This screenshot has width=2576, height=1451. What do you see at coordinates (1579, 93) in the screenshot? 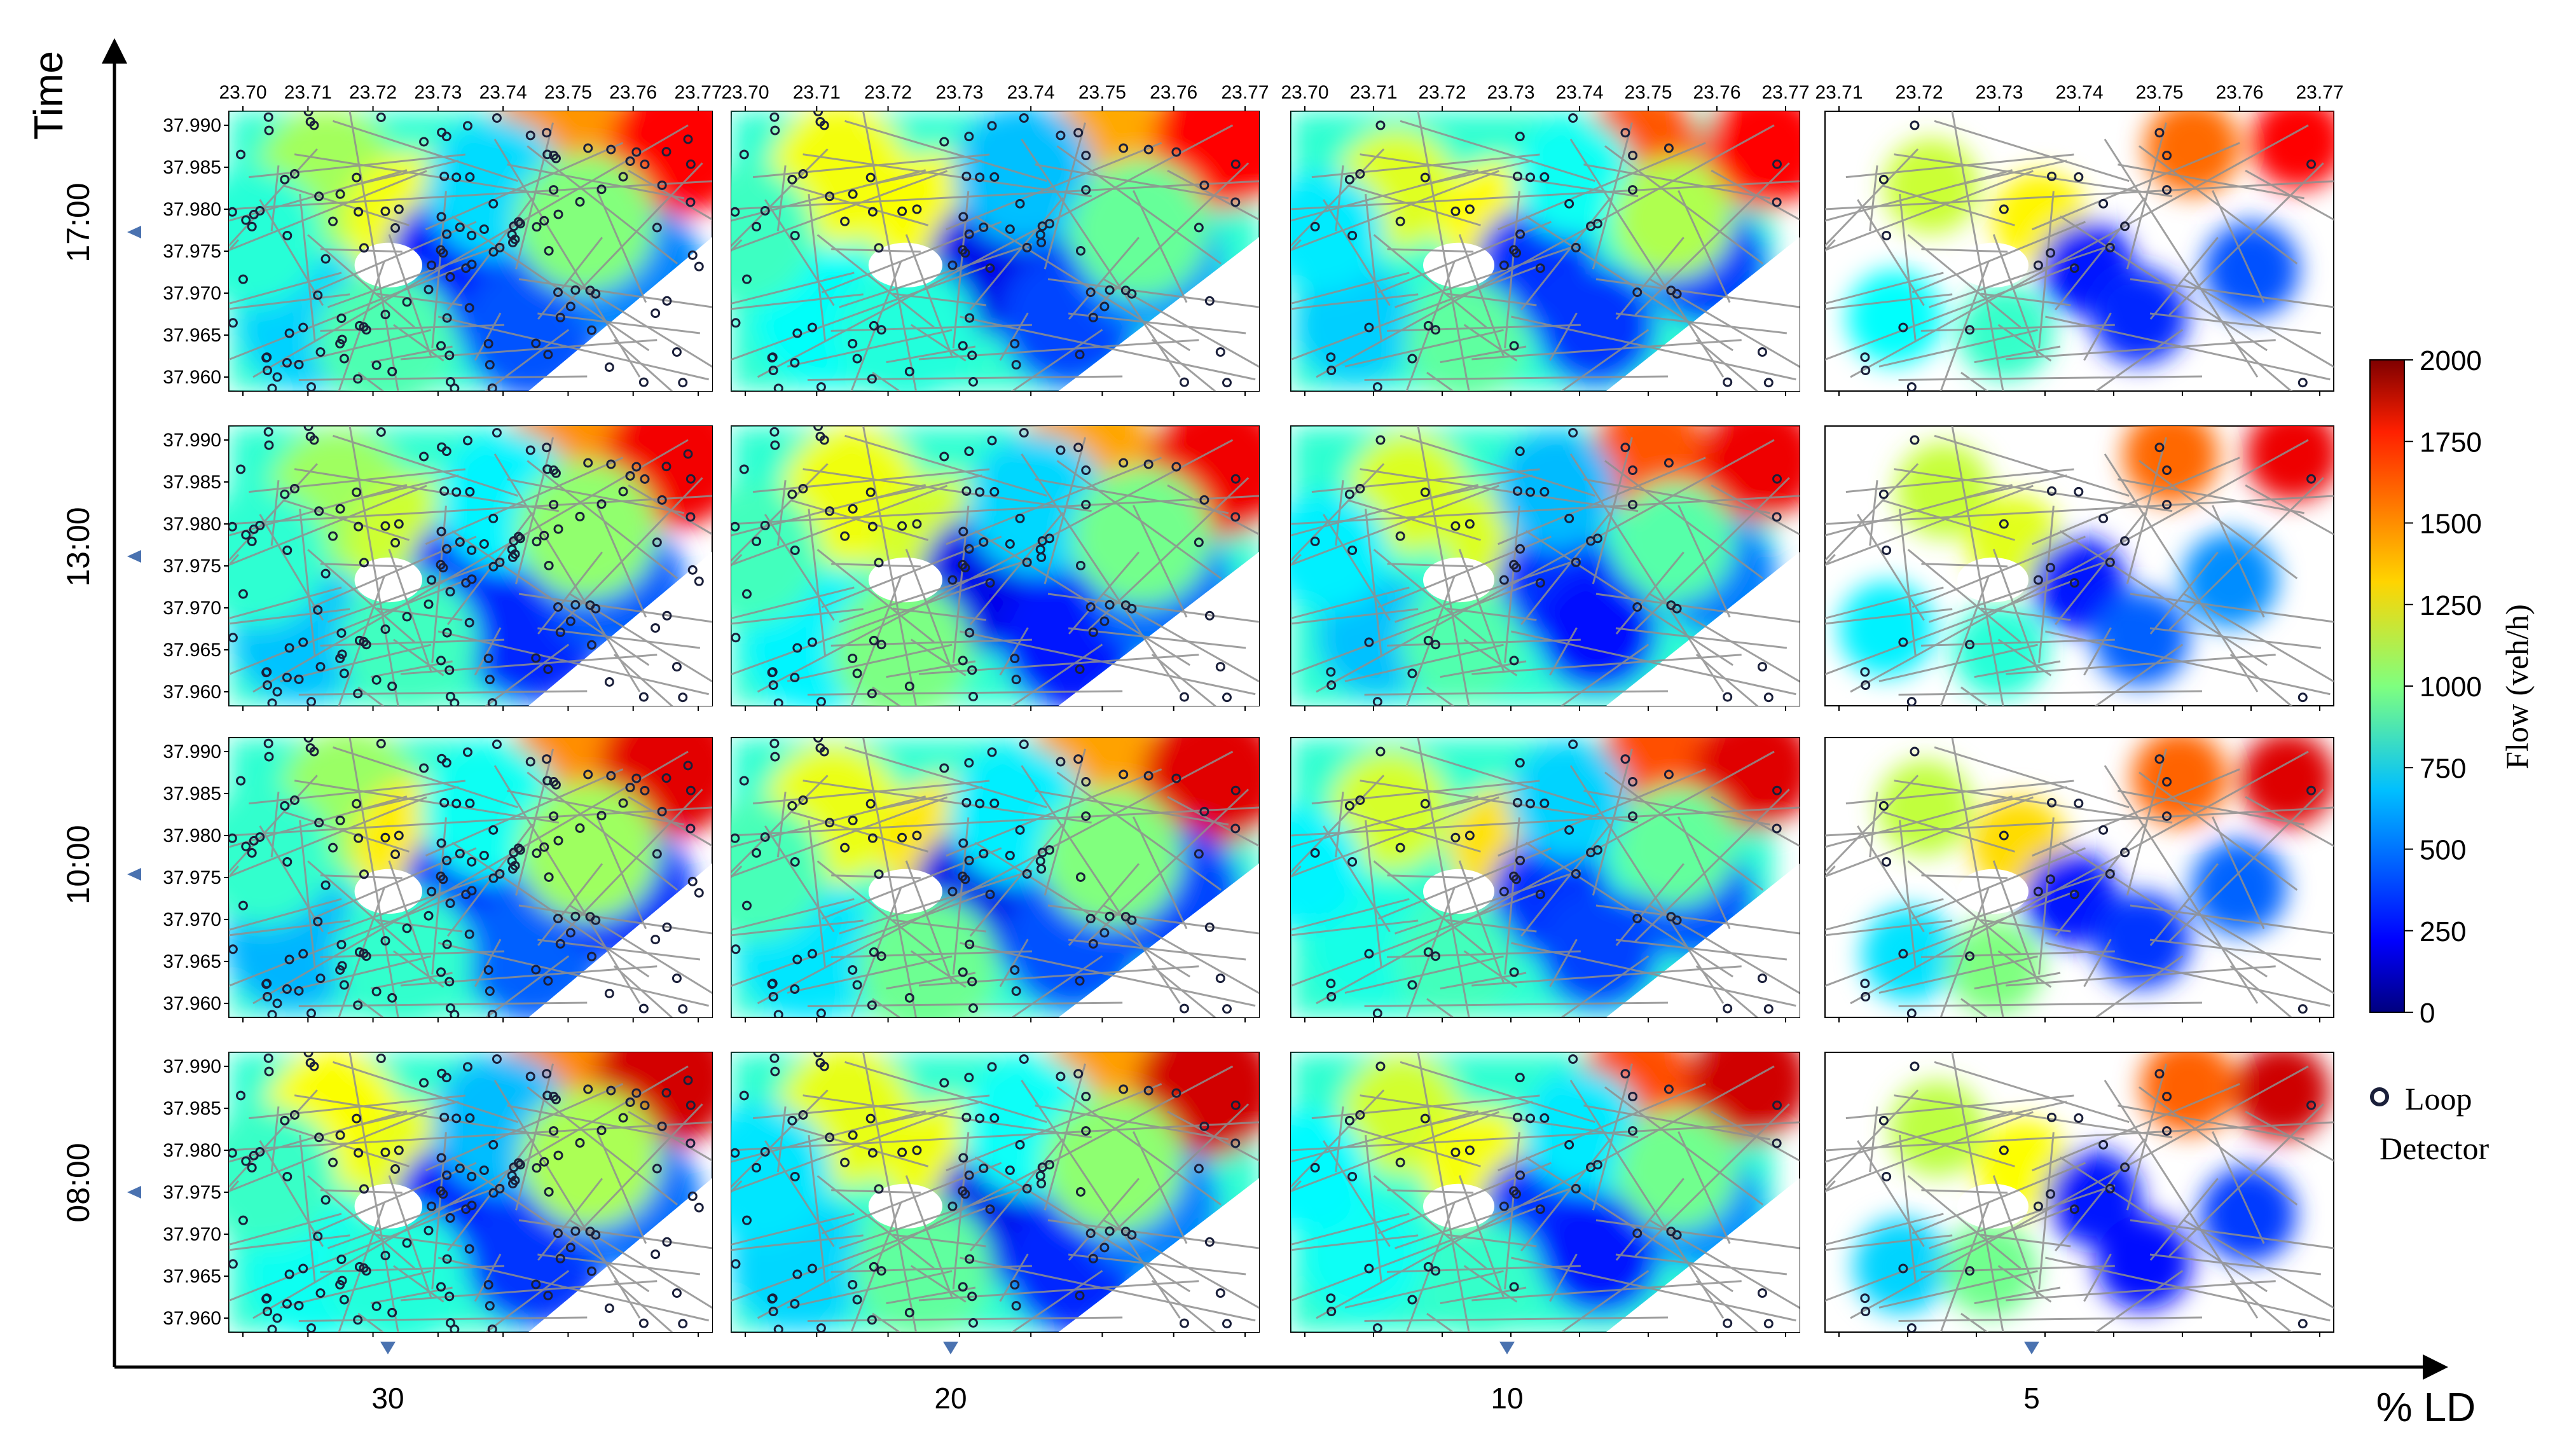
I see `longitude-tick-label: 23.74` at bounding box center [1579, 93].